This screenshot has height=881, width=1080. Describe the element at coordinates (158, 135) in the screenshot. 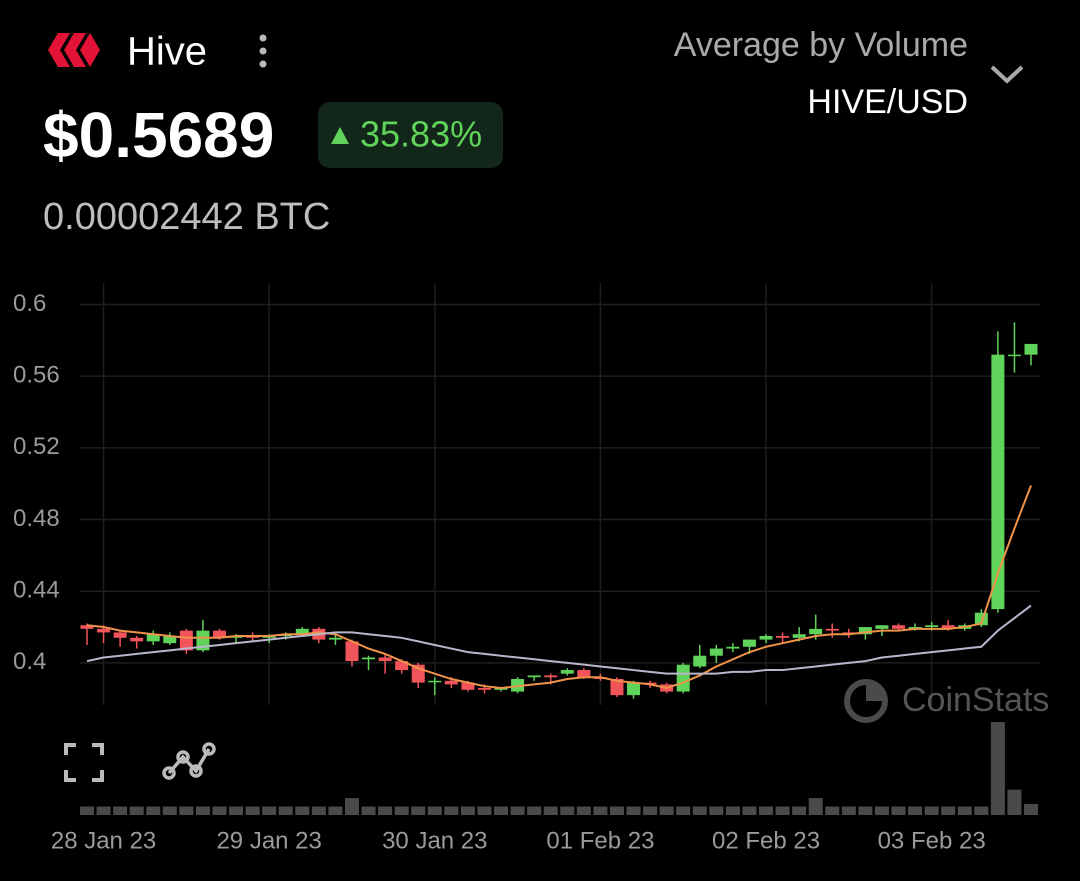

I see `price: $0.5689` at that location.